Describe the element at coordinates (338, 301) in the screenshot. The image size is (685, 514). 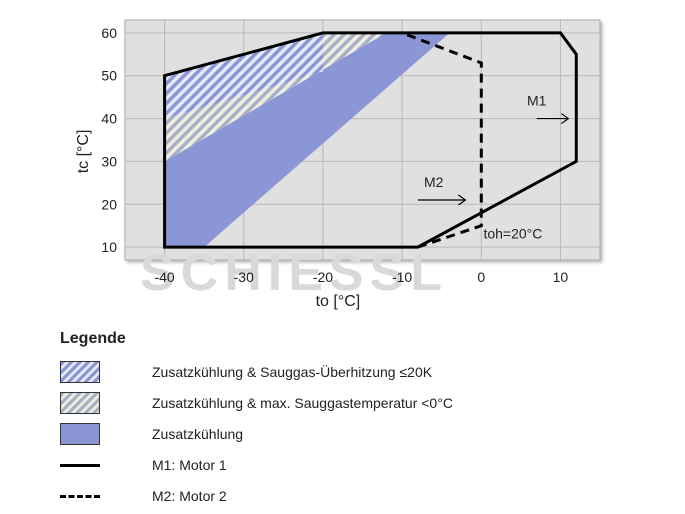
I see `x-axis-label: to [°C]` at that location.